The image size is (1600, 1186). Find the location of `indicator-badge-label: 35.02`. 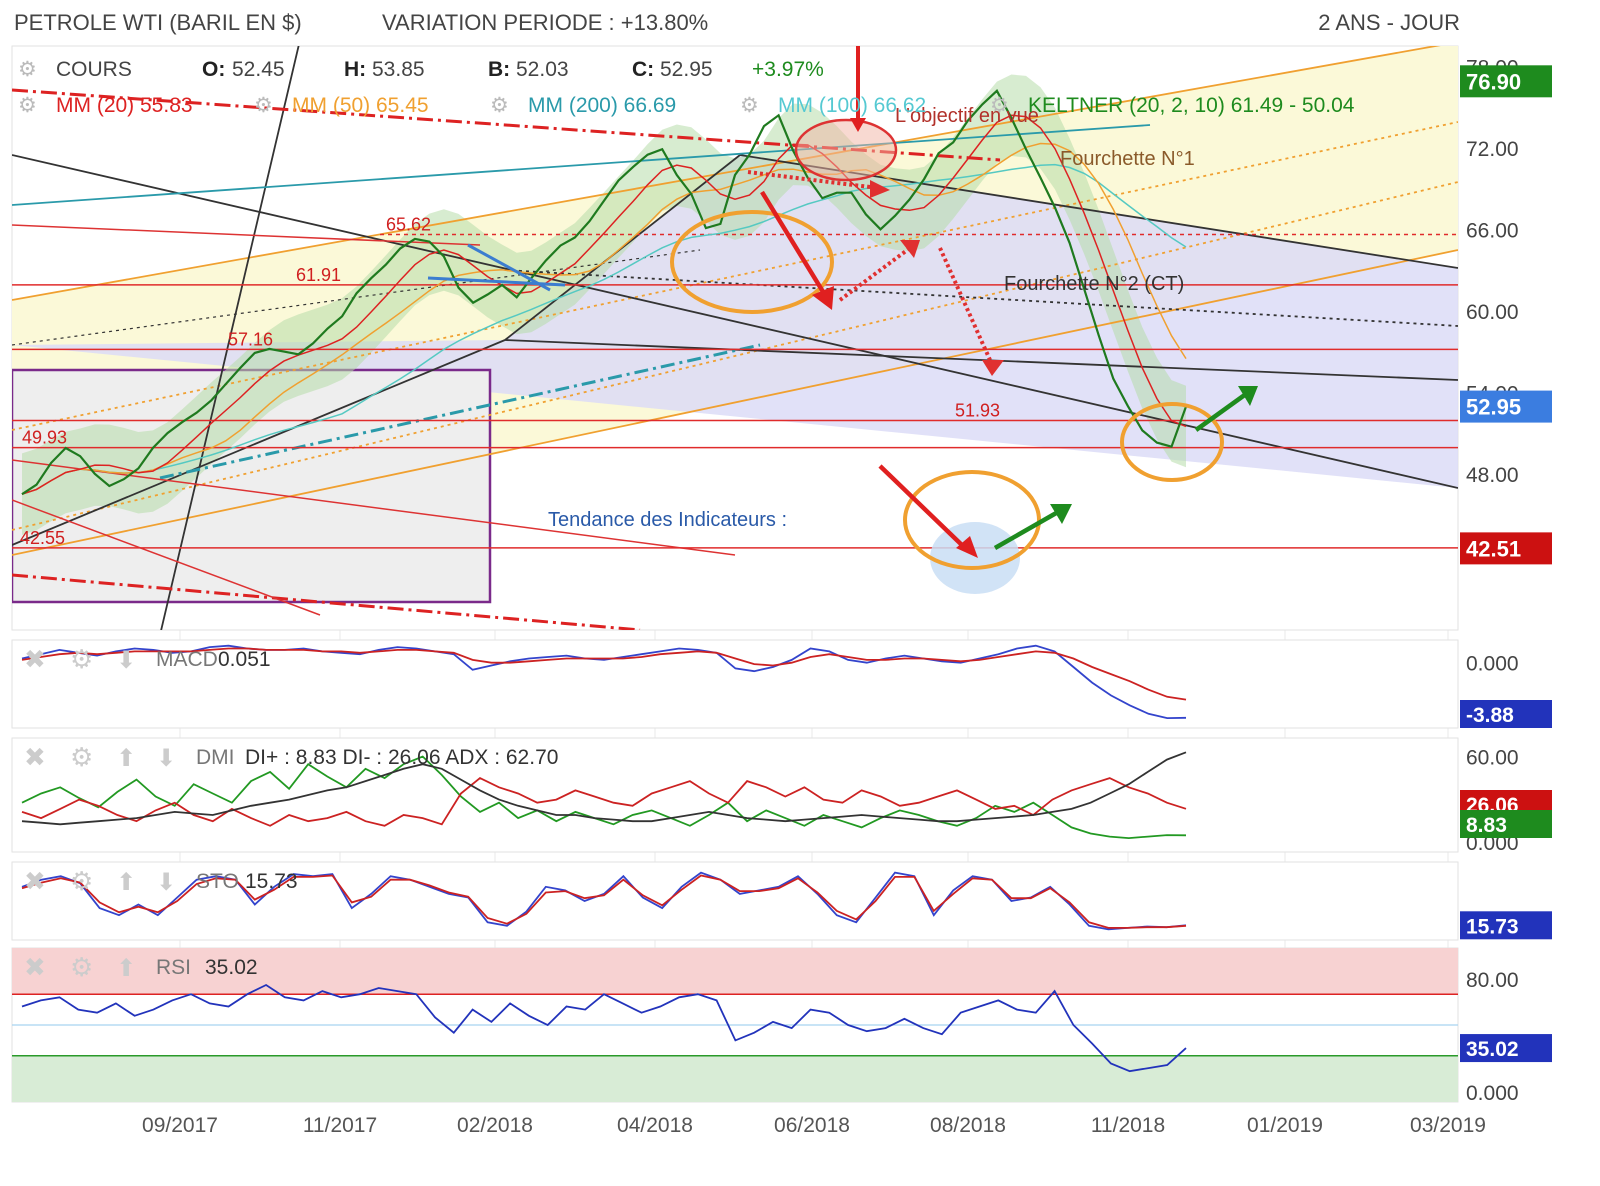

indicator-badge-label: 35.02 is located at coordinates (1492, 1049).